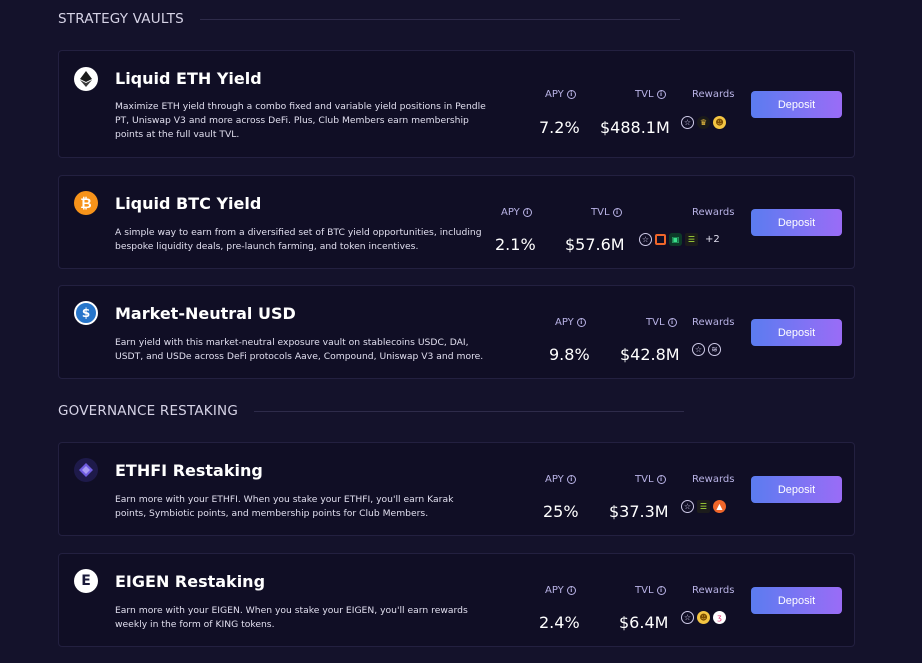 The image size is (922, 663). What do you see at coordinates (675, 239) in the screenshot?
I see `green-squares-icon: ▣` at bounding box center [675, 239].